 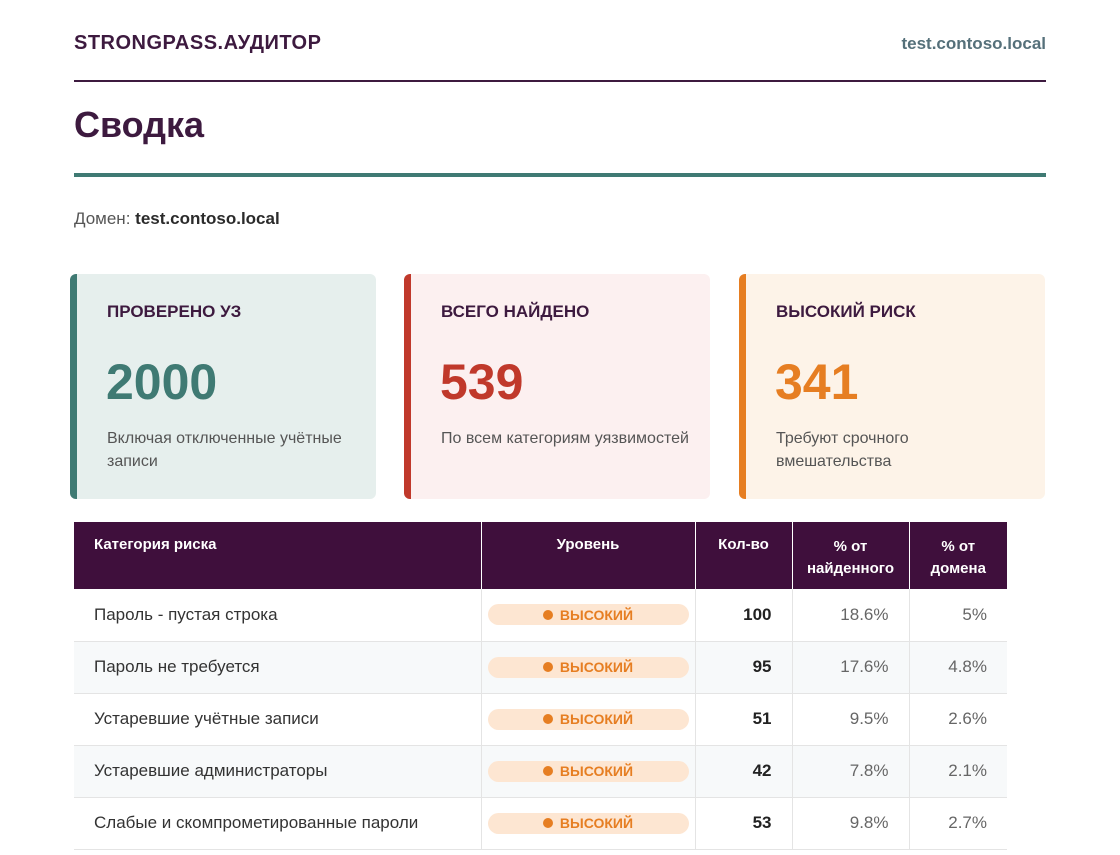 What do you see at coordinates (588, 555) in the screenshot?
I see `column-header-level: Уровень` at bounding box center [588, 555].